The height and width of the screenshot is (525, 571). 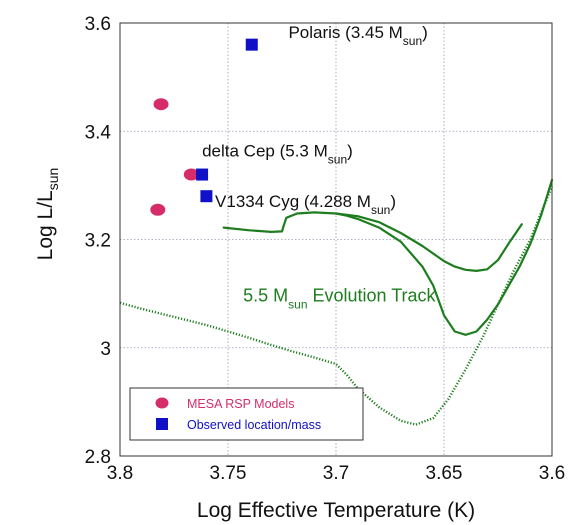 I want to click on y-axis-title-main: Log L/L, so click(x=45, y=225).